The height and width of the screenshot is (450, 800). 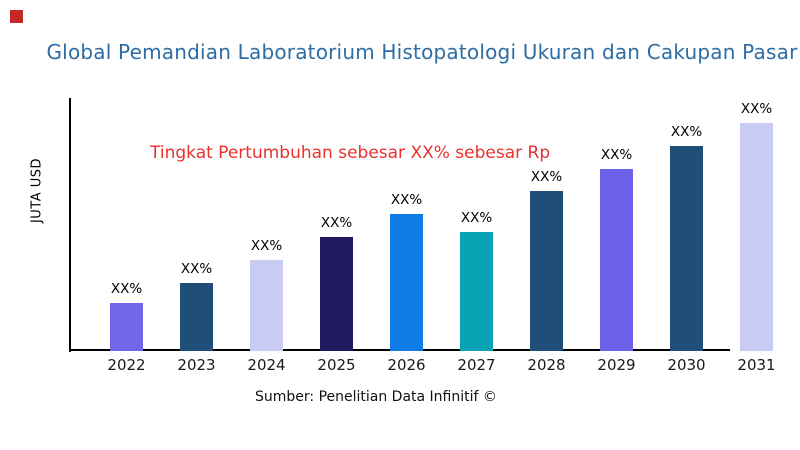 What do you see at coordinates (756, 365) in the screenshot?
I see `x-tick-label-2031: 2031` at bounding box center [756, 365].